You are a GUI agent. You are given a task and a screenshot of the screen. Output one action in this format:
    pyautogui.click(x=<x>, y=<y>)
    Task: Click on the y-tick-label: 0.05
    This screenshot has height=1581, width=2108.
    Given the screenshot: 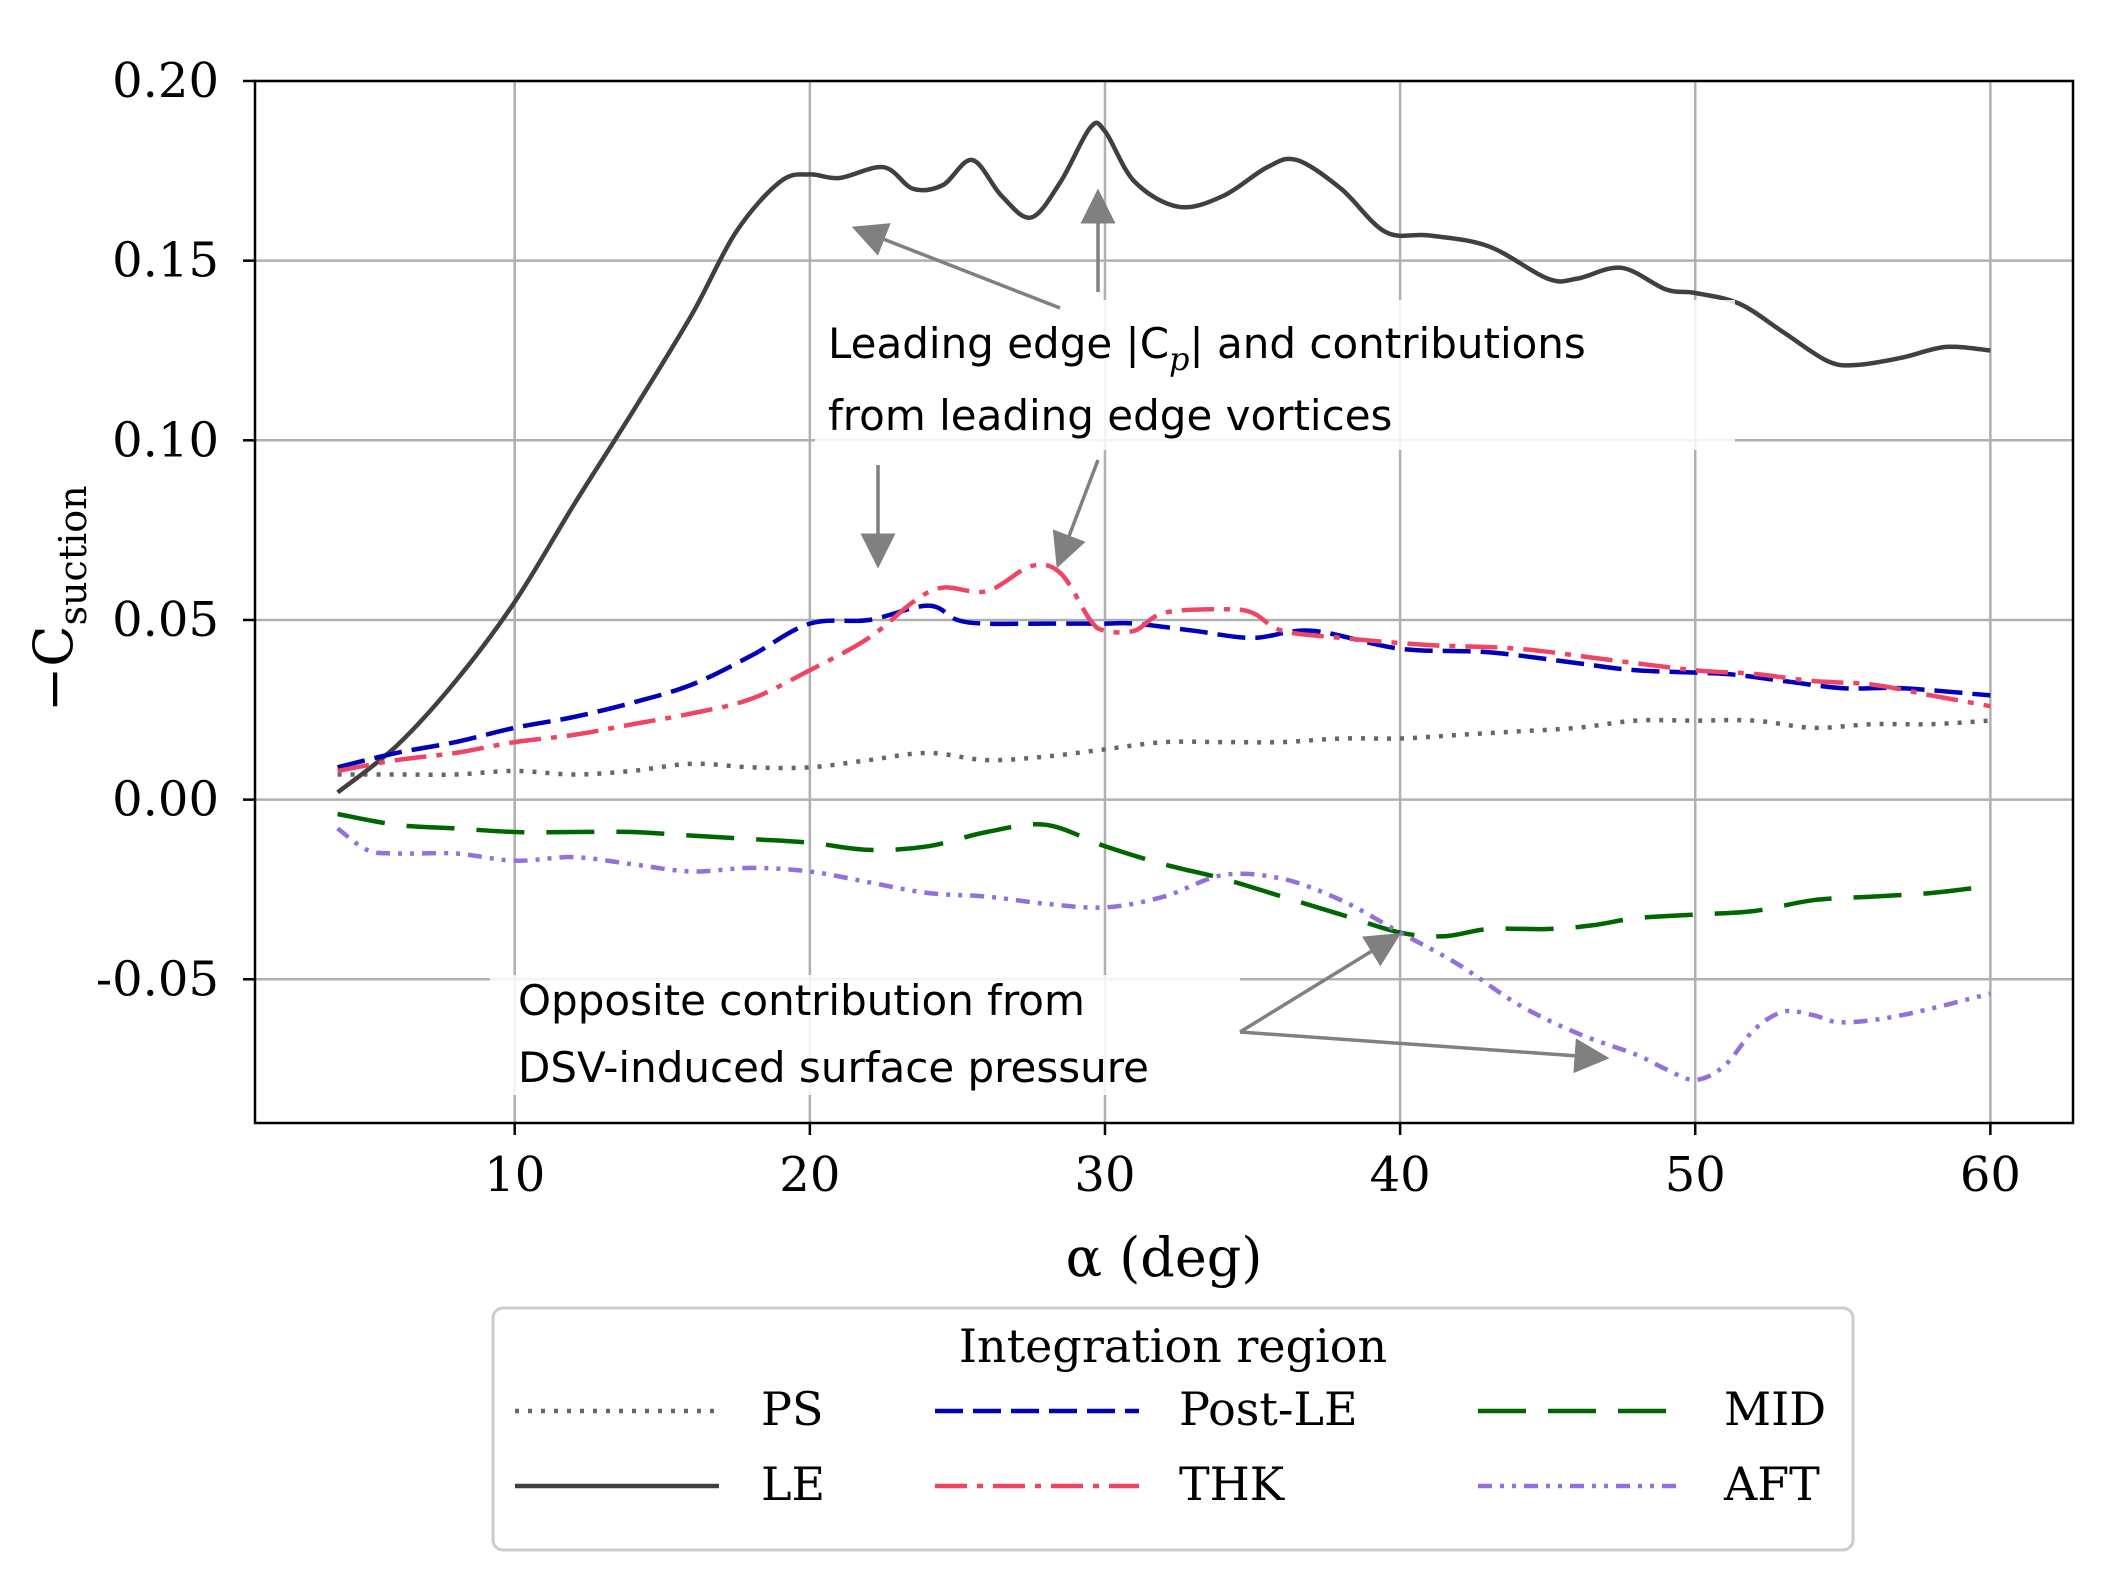 What is the action you would take?
    pyautogui.click(x=165, y=620)
    